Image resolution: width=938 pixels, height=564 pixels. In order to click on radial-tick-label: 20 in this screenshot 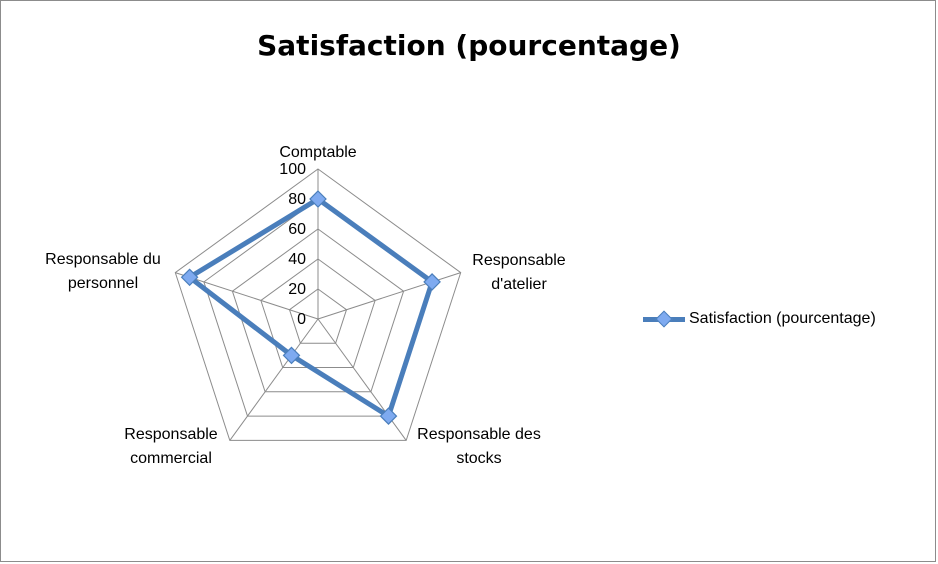, I will do `click(297, 289)`.